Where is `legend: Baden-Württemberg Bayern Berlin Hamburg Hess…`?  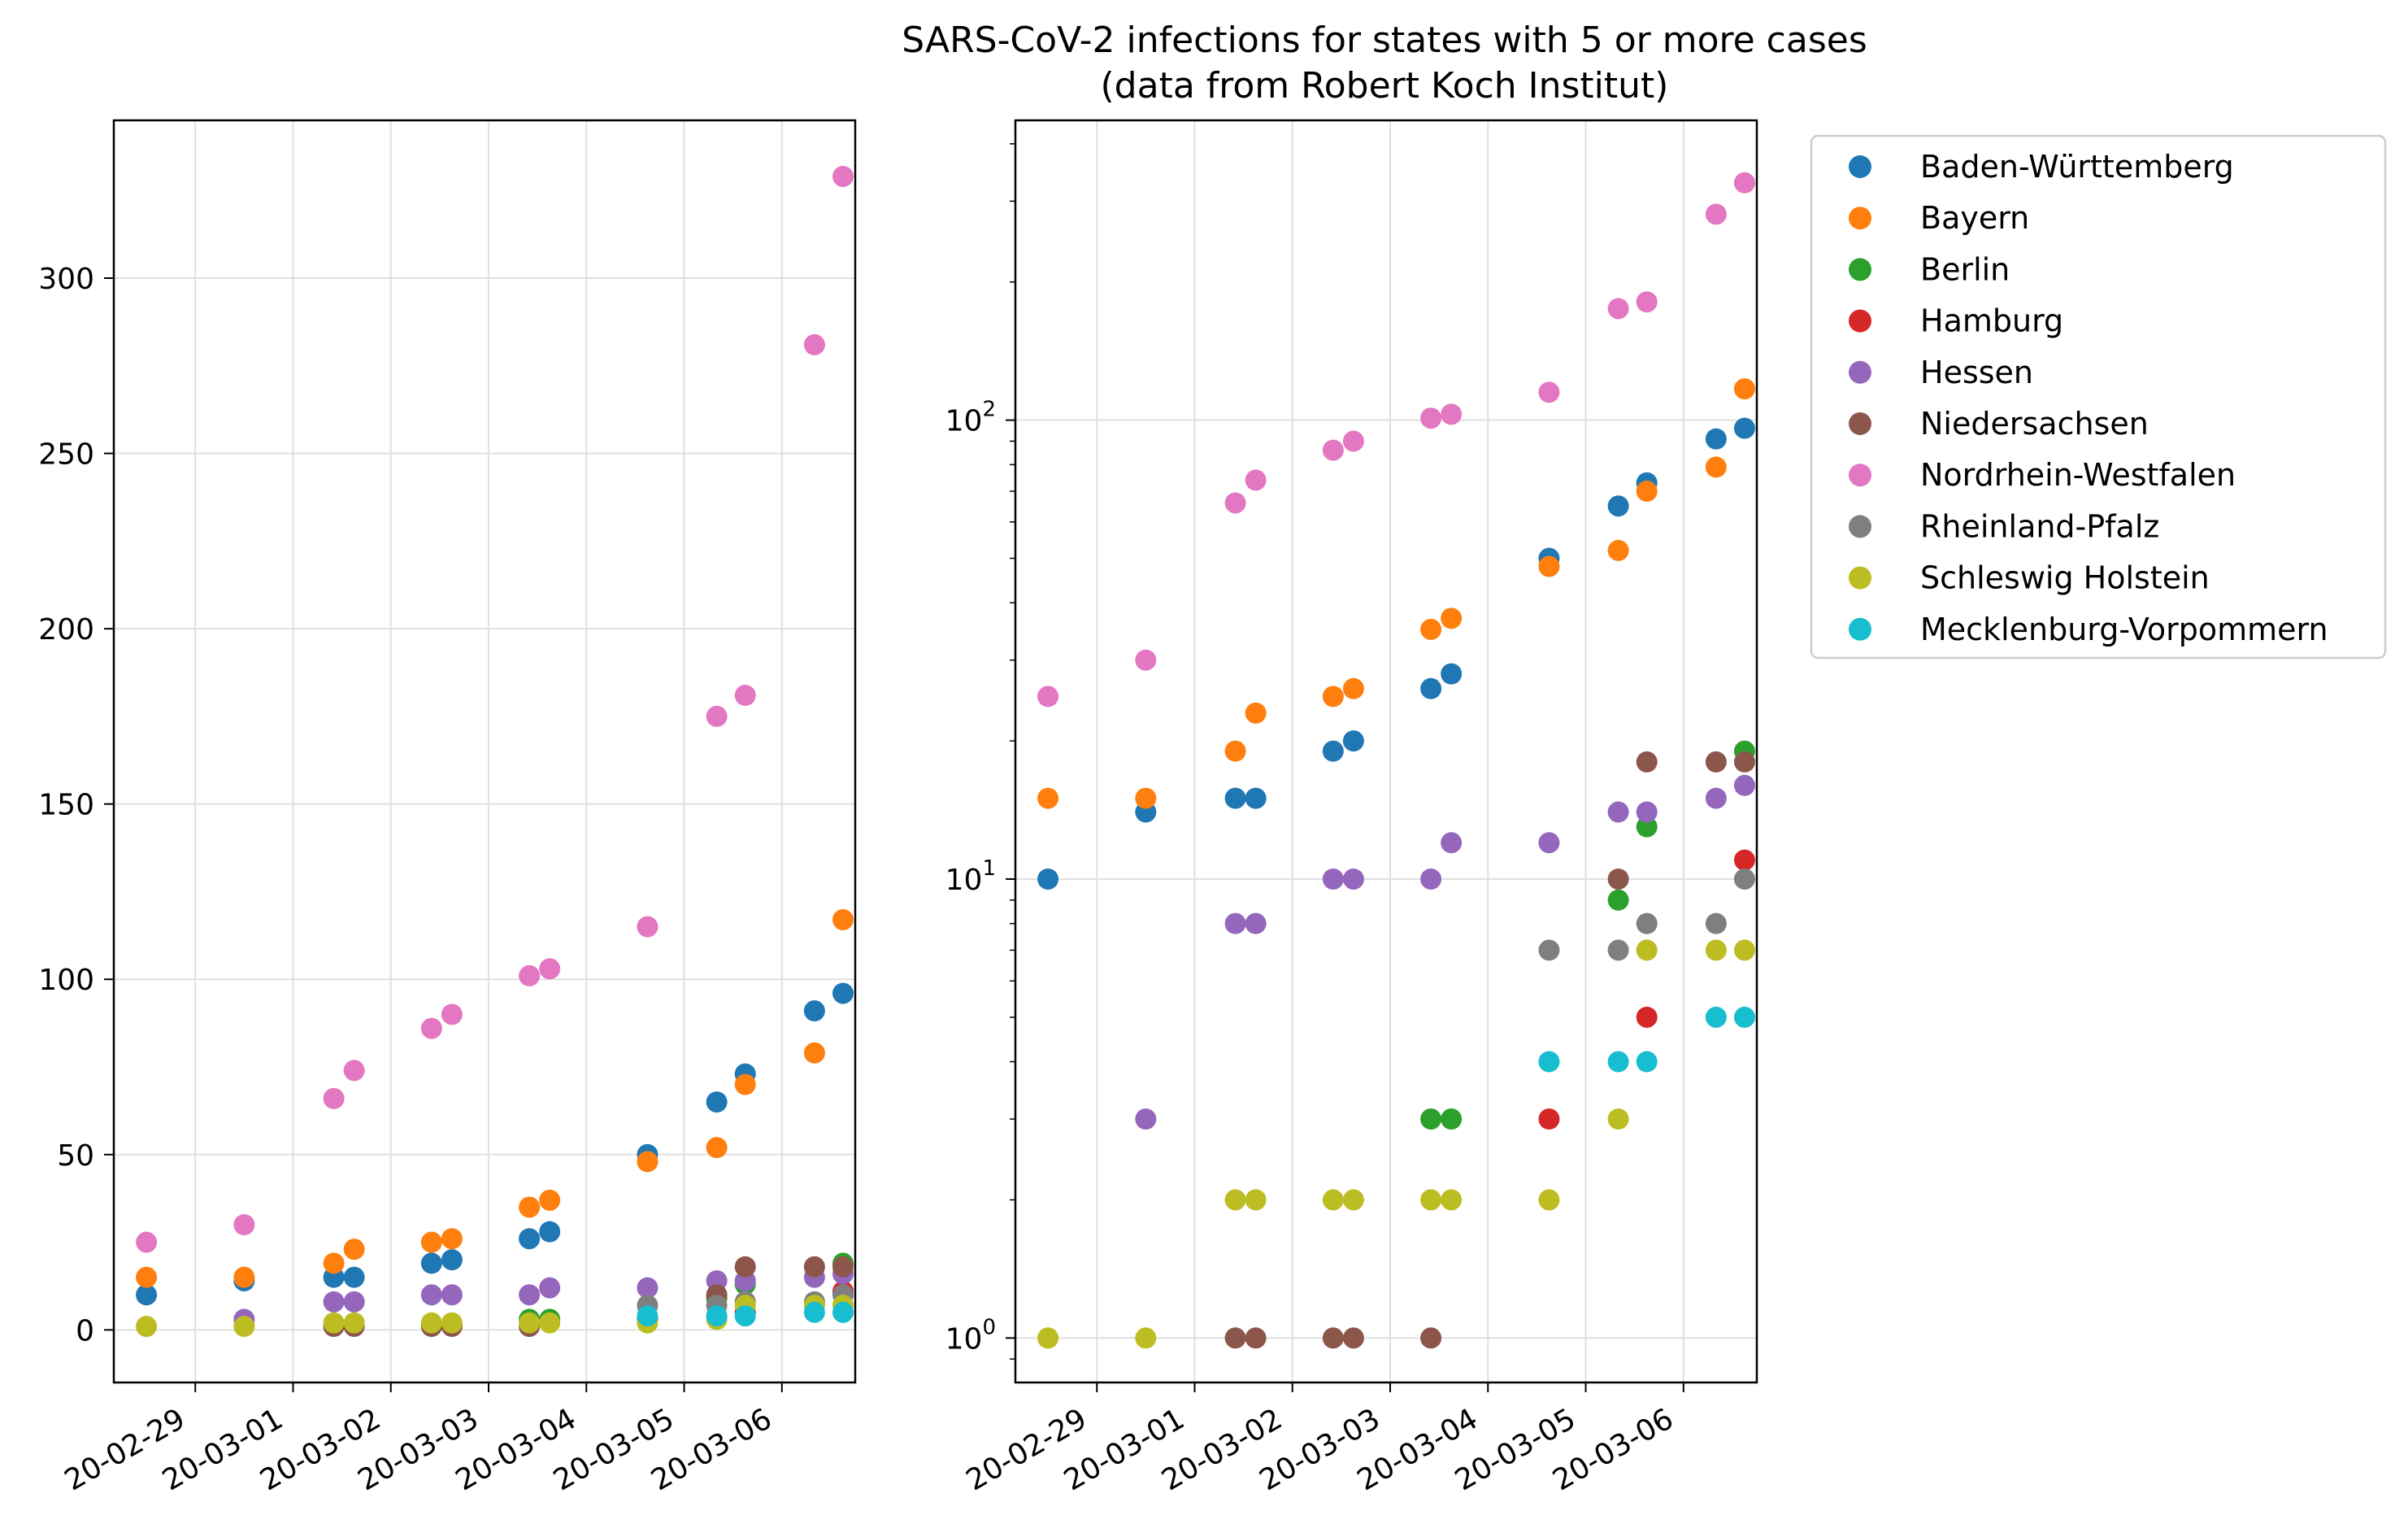
legend: Baden-Württemberg Bayern Berlin Hamburg Hess… is located at coordinates (2098, 397).